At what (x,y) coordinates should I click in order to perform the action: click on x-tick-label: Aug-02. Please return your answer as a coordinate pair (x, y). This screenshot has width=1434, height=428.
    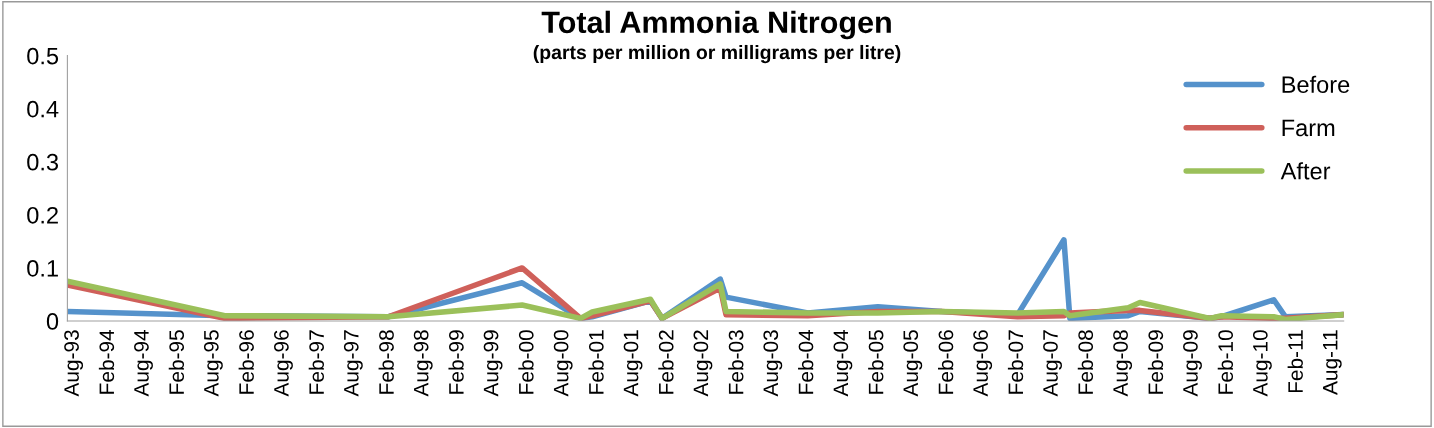
    Looking at the image, I should click on (703, 363).